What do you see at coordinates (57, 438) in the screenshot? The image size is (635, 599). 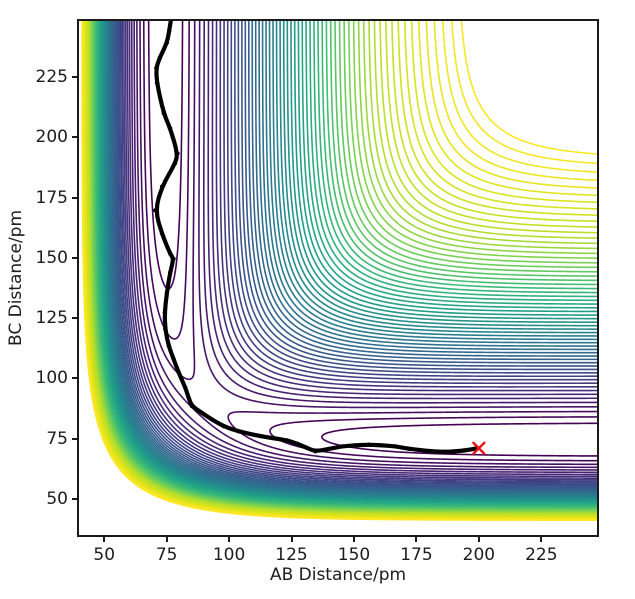 I see `y-tick-label: 75` at bounding box center [57, 438].